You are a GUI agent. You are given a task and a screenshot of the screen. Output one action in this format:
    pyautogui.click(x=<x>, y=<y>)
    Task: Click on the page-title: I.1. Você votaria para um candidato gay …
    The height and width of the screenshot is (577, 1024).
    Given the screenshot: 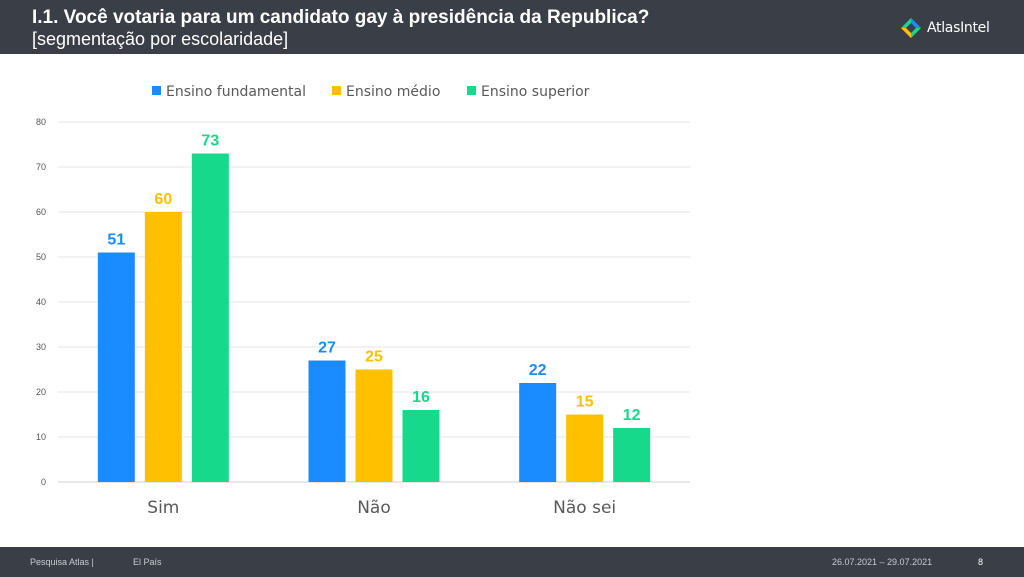 What is the action you would take?
    pyautogui.click(x=341, y=17)
    